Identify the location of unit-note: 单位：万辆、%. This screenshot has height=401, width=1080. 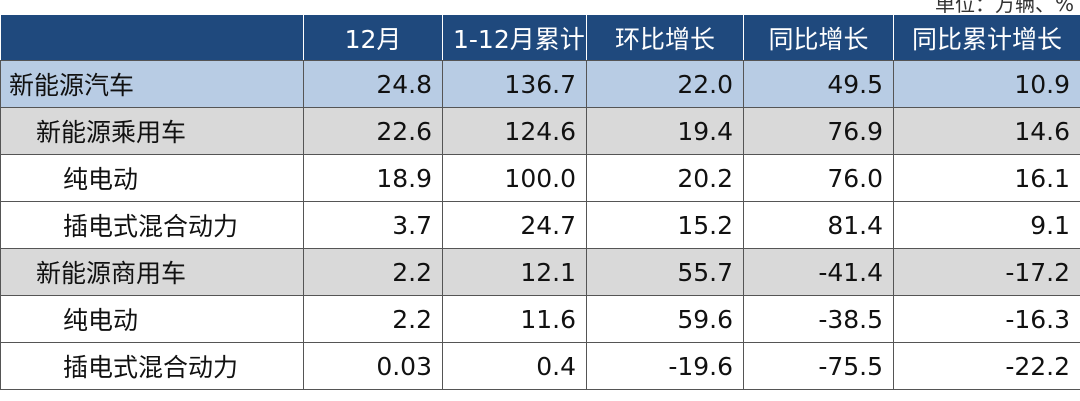
(1004, 8).